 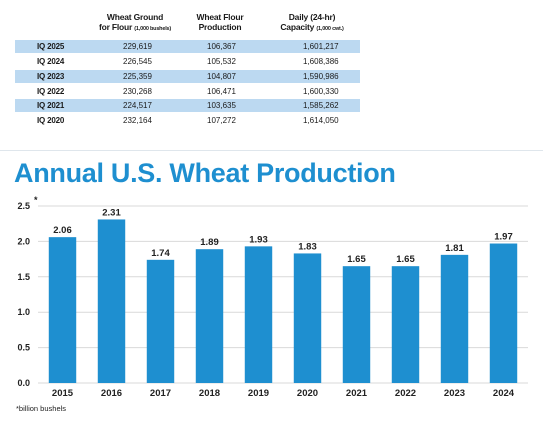 I want to click on row-period: IQ 2020, so click(x=51, y=120).